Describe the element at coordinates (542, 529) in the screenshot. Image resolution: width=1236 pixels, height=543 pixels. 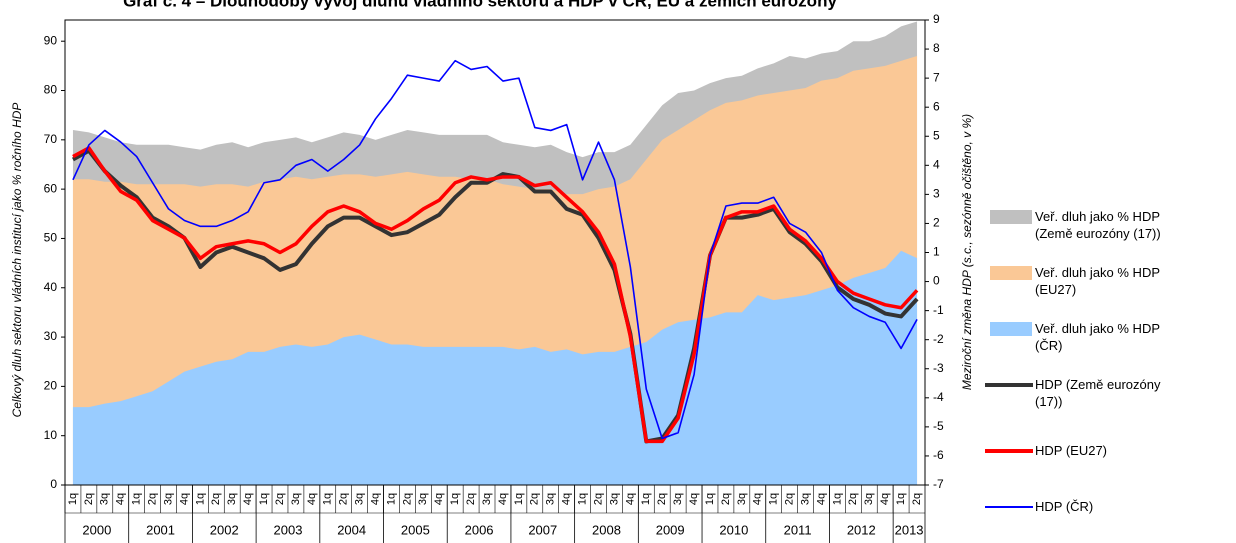
I see `year-label: 2007` at that location.